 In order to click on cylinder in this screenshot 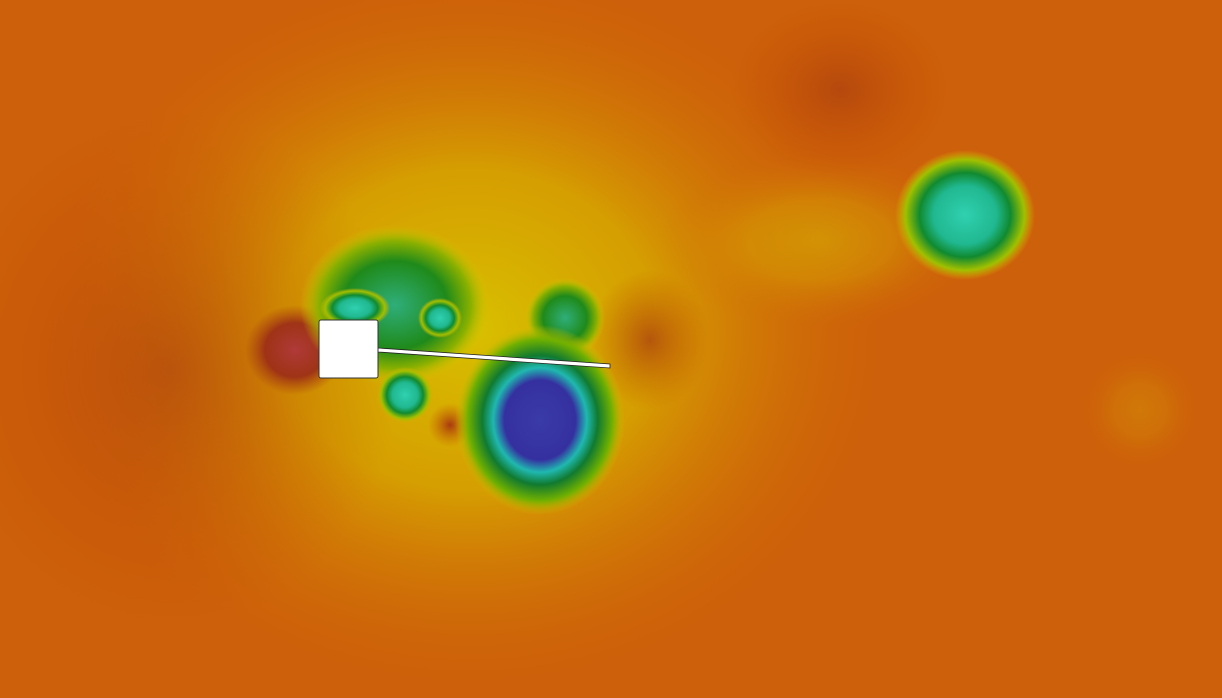, I will do `click(348, 349)`.